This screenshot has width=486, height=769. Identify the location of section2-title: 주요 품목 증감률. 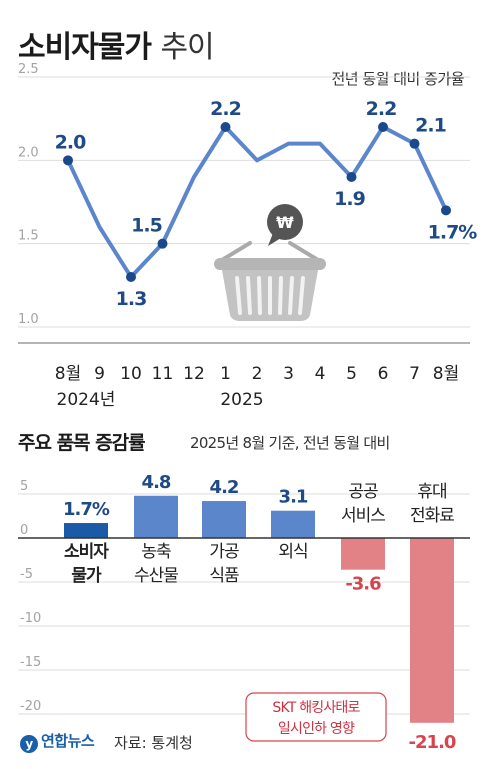
(82, 443).